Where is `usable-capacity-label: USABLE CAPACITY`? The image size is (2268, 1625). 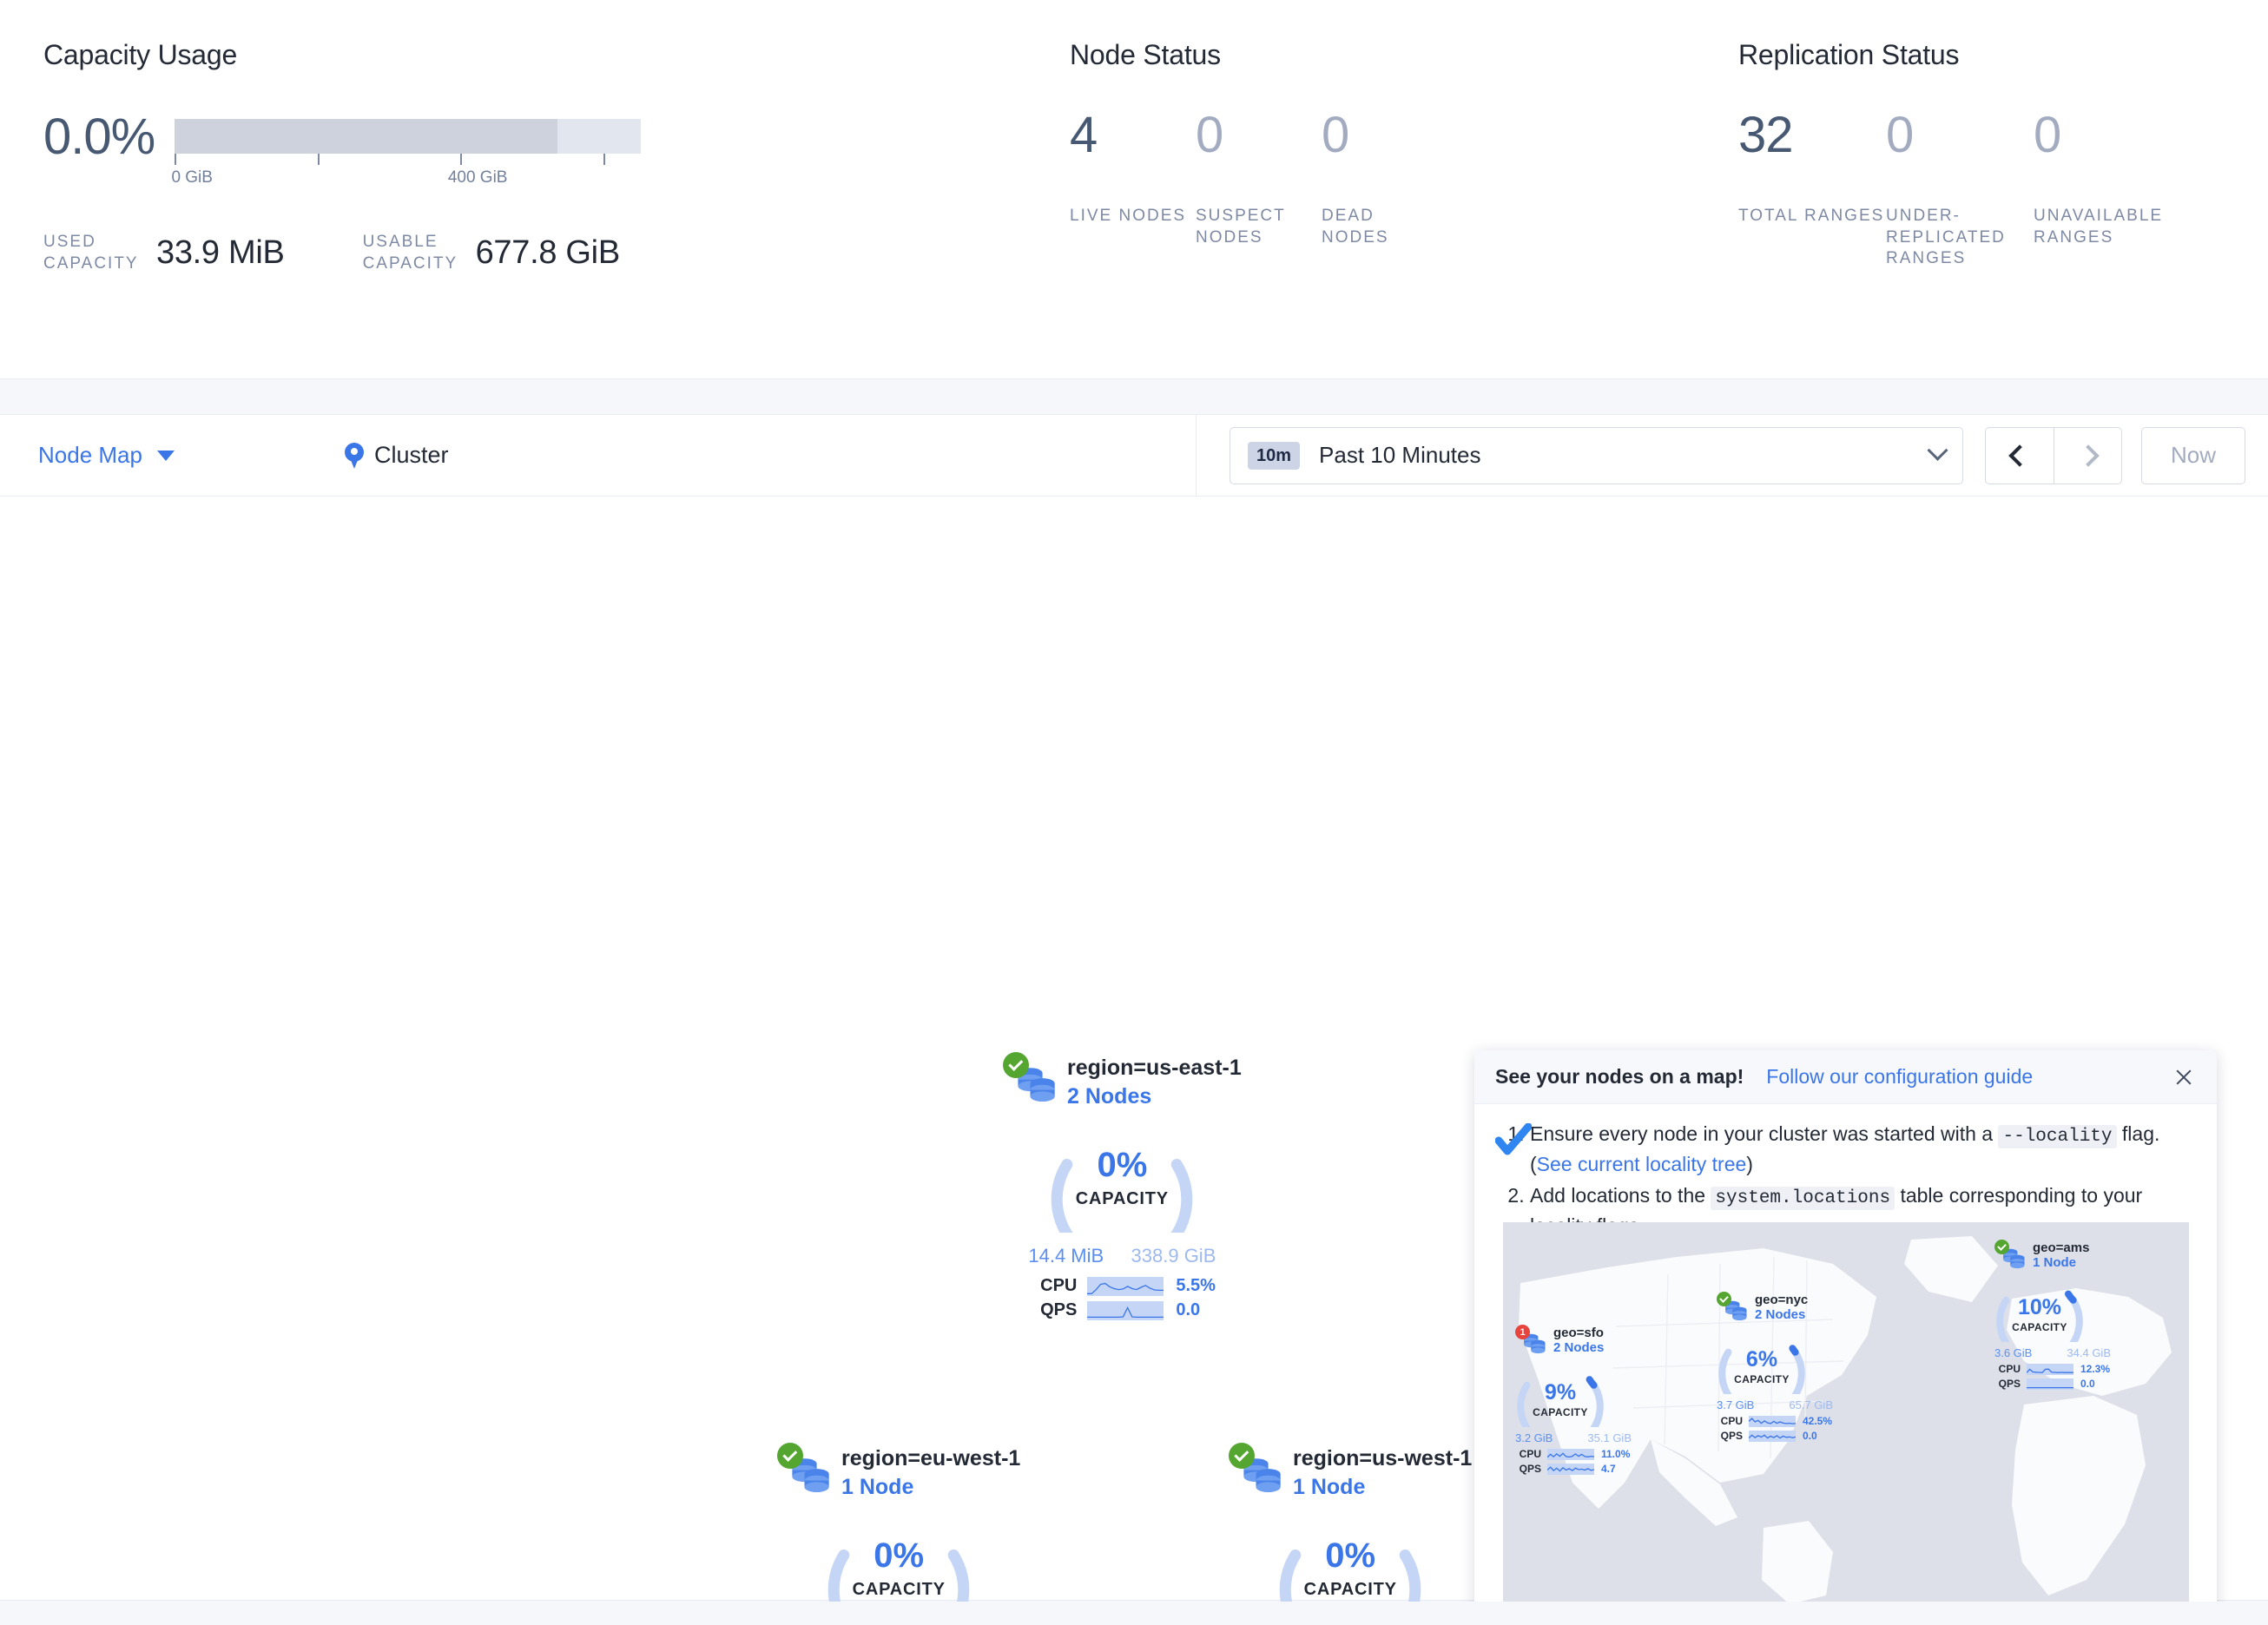 usable-capacity-label: USABLE CAPACITY is located at coordinates (410, 253).